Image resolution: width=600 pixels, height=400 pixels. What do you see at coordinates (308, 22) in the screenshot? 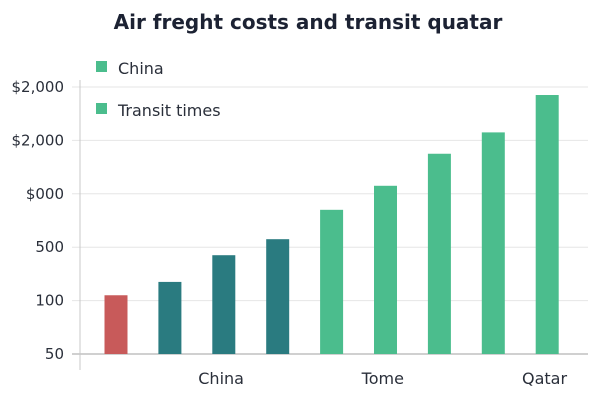
I see `chart-title: Air freght costs and transit quatar` at bounding box center [308, 22].